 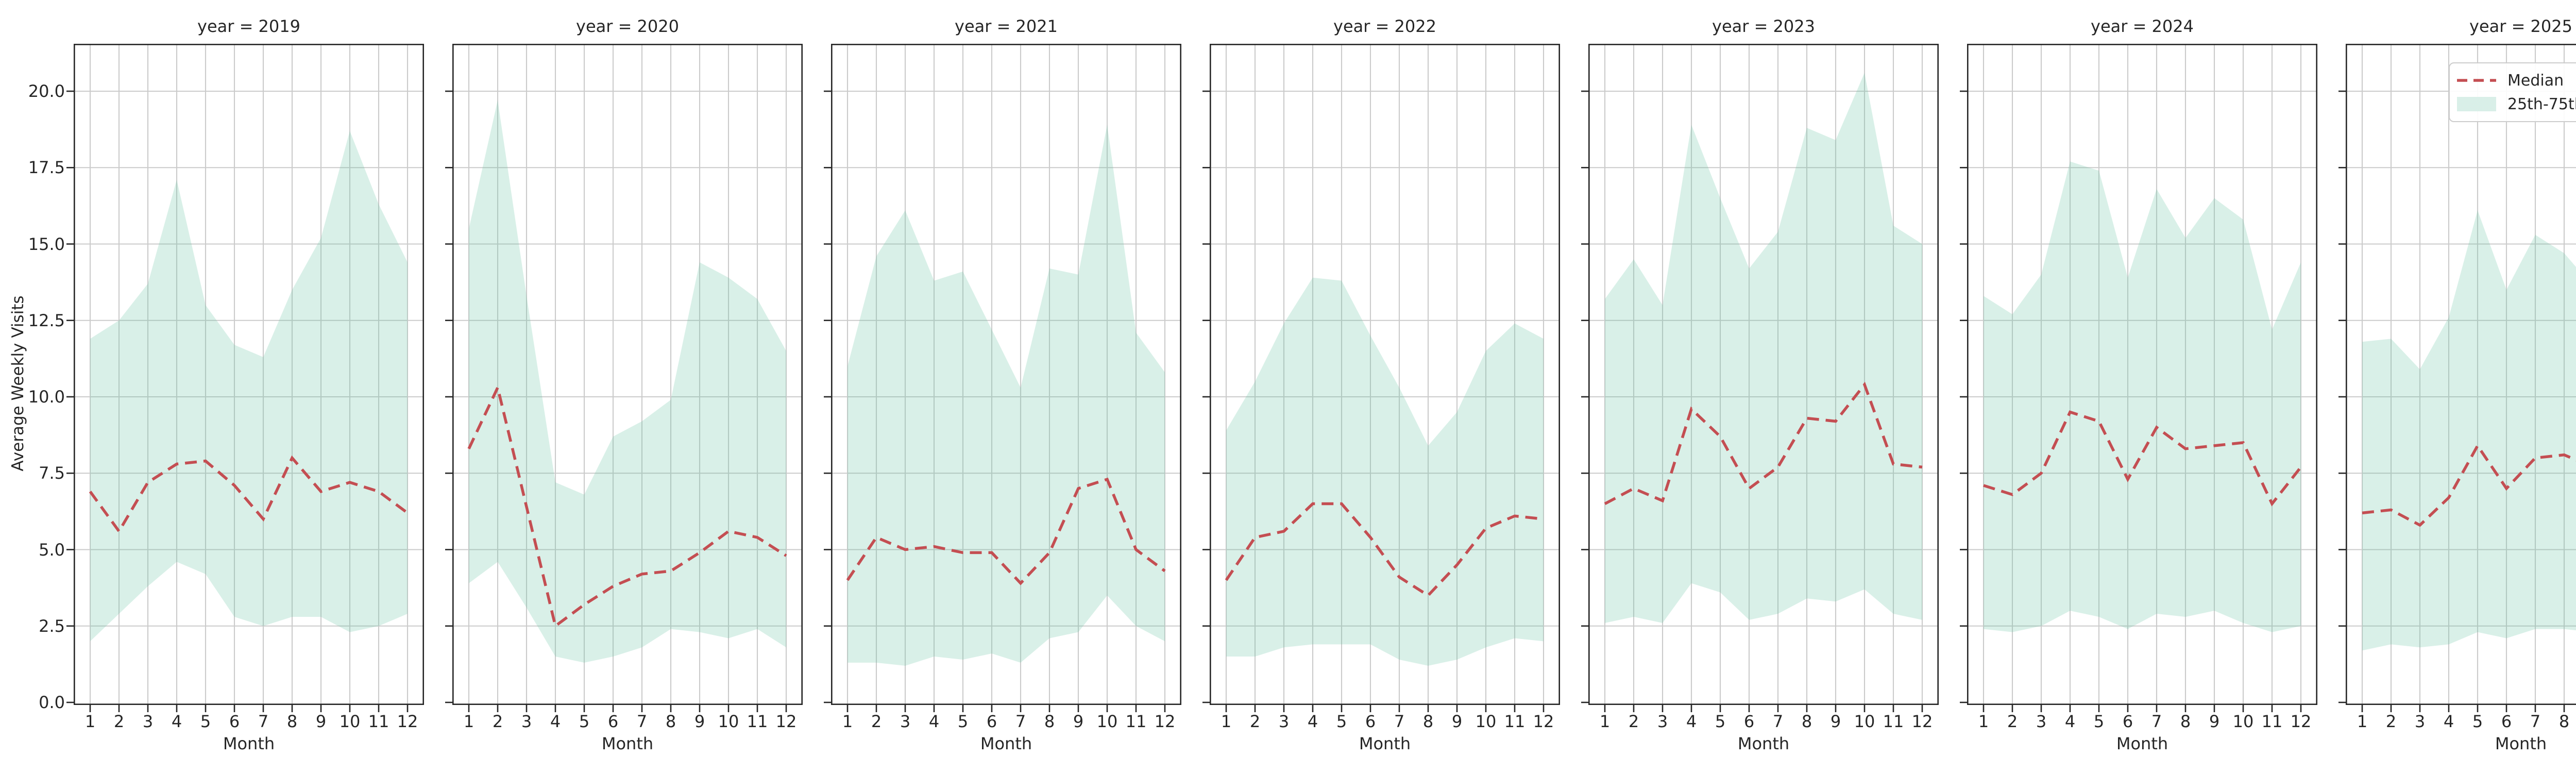 What do you see at coordinates (2520, 26) in the screenshot?
I see `facet-title: year = 2025` at bounding box center [2520, 26].